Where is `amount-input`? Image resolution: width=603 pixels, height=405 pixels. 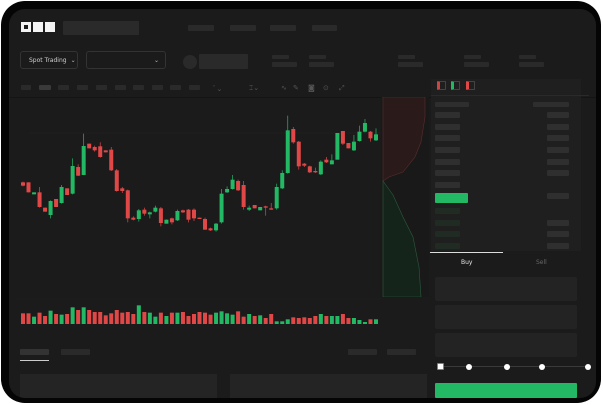 amount-input is located at coordinates (506, 317).